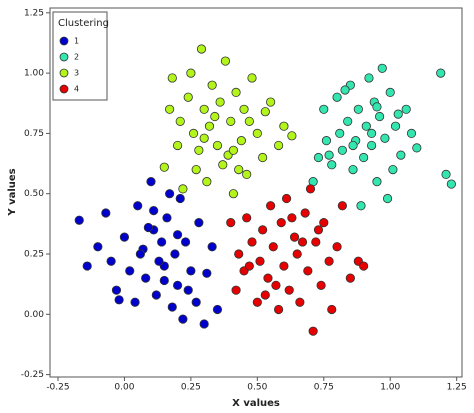  What do you see at coordinates (257, 388) in the screenshot?
I see `x-tick-label: 0.50` at bounding box center [257, 388].